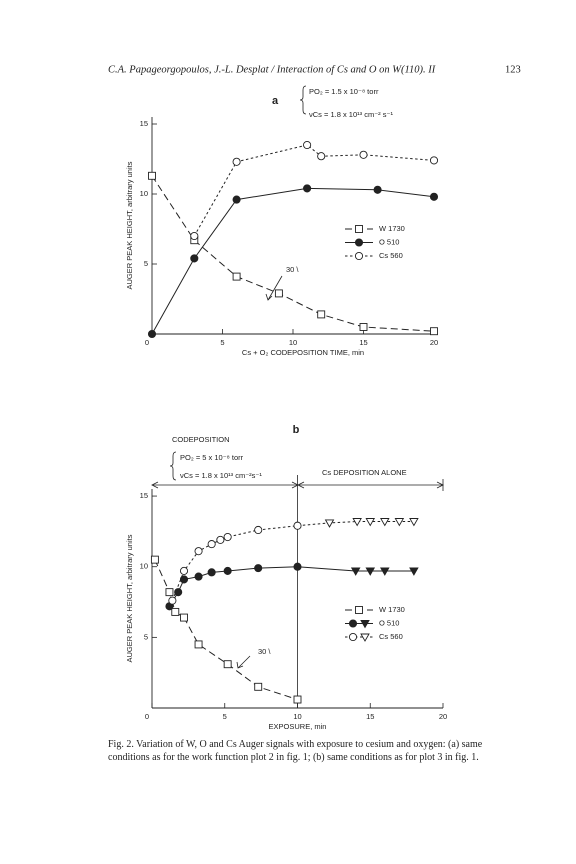 Image resolution: width=576 pixels, height=864 pixels. Describe the element at coordinates (201, 439) in the screenshot. I see `annotation: CODEPOSITION` at that location.